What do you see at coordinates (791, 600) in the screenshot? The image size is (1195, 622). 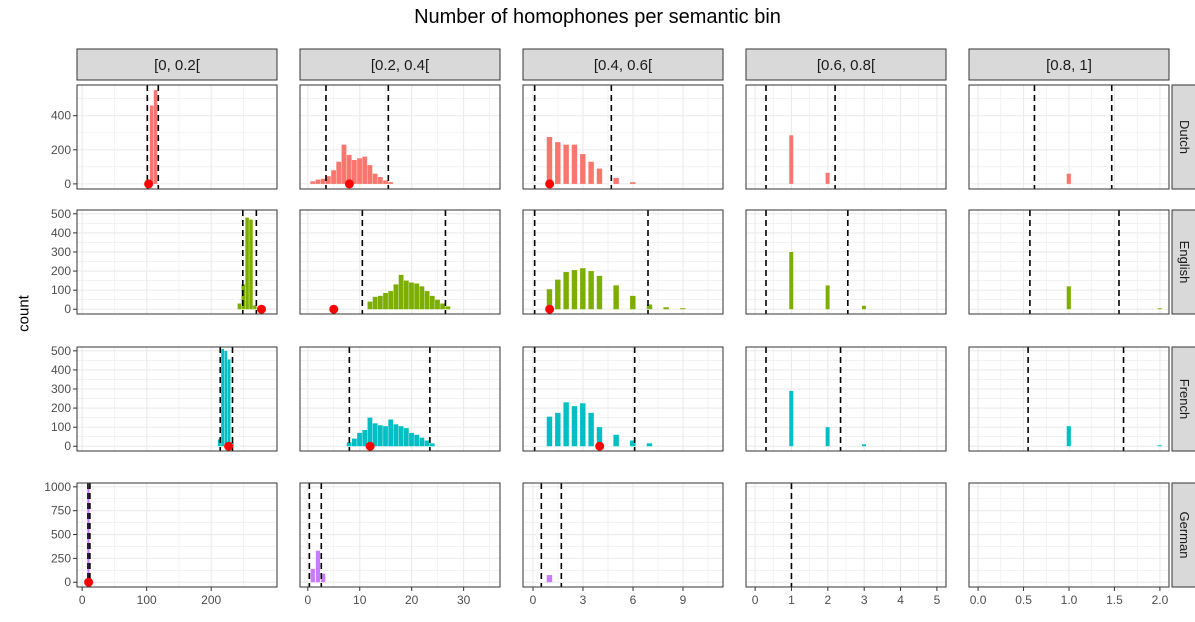 I see `x-tick-label: 1` at bounding box center [791, 600].